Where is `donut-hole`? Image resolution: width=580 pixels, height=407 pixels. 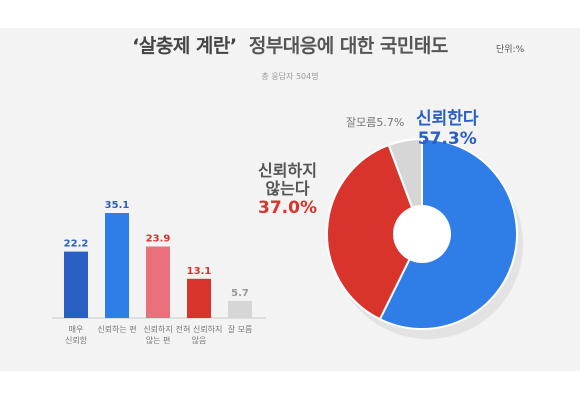 donut-hole is located at coordinates (422, 234).